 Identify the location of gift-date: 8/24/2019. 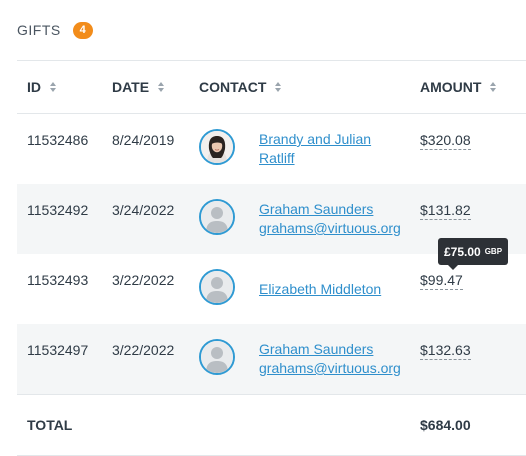
(143, 140).